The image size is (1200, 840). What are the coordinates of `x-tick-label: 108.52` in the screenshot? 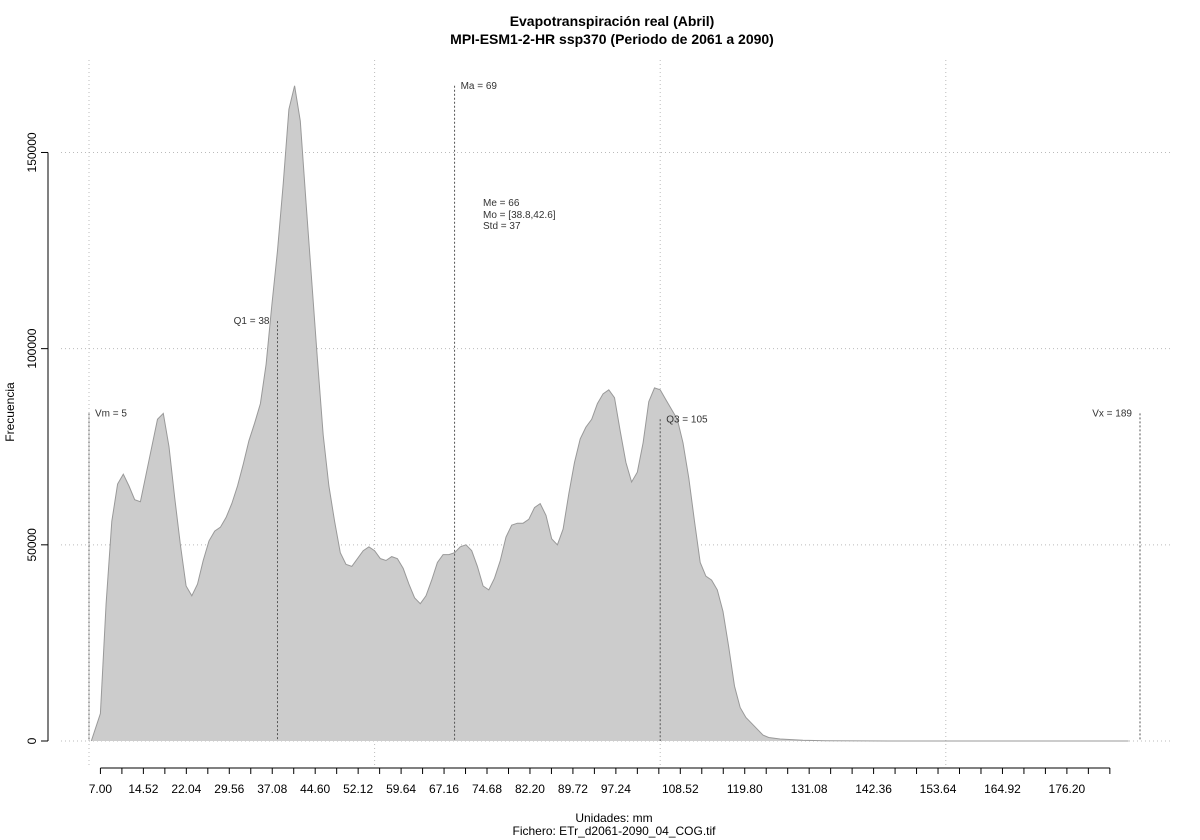 It's located at (680, 789).